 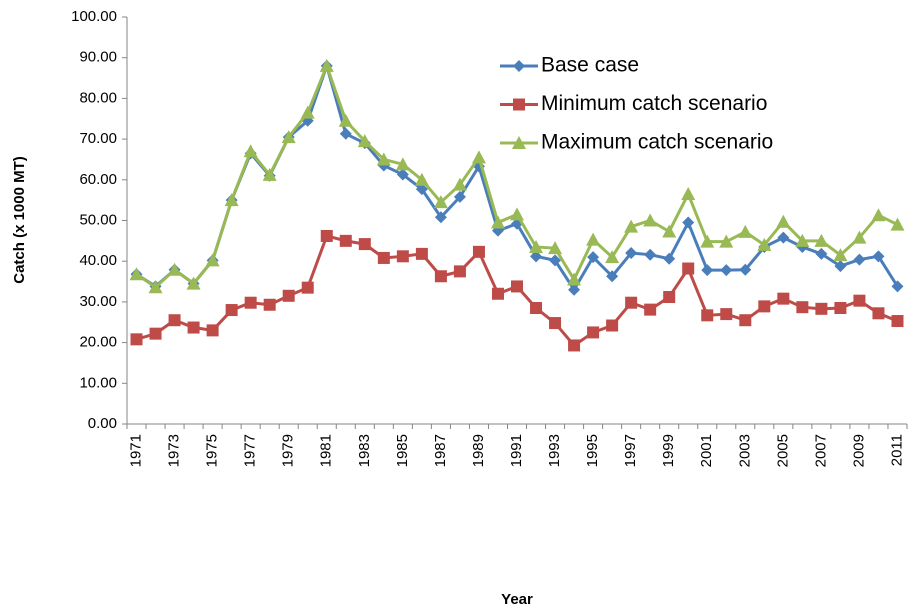 I want to click on x-tick-label: 1979, so click(x=288, y=450).